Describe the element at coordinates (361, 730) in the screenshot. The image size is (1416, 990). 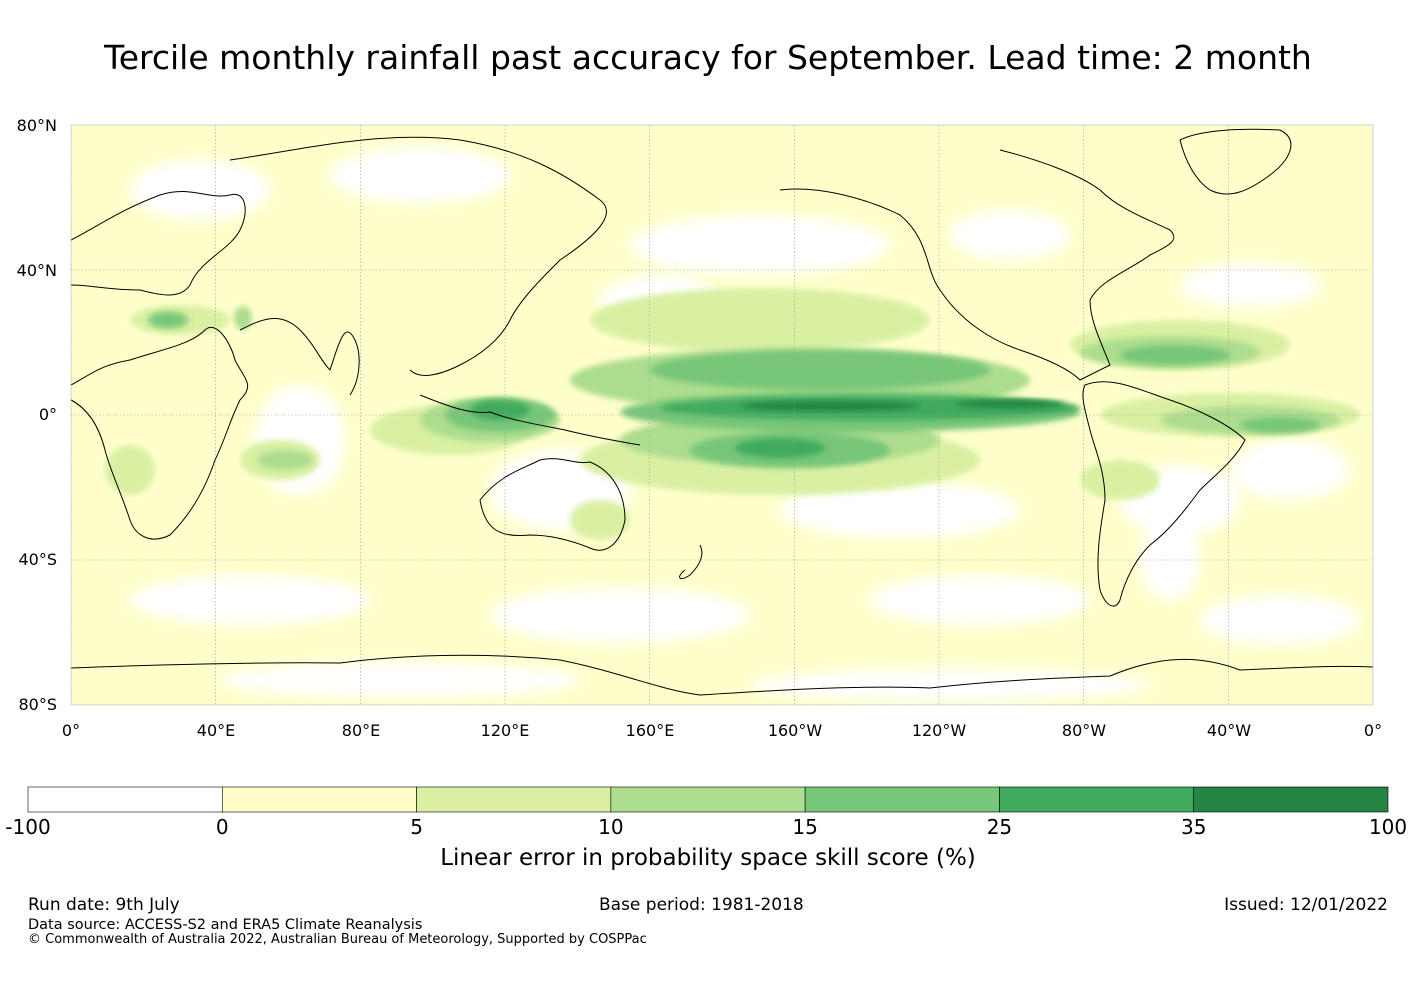
I see `lon-label-80e: 80°E` at that location.